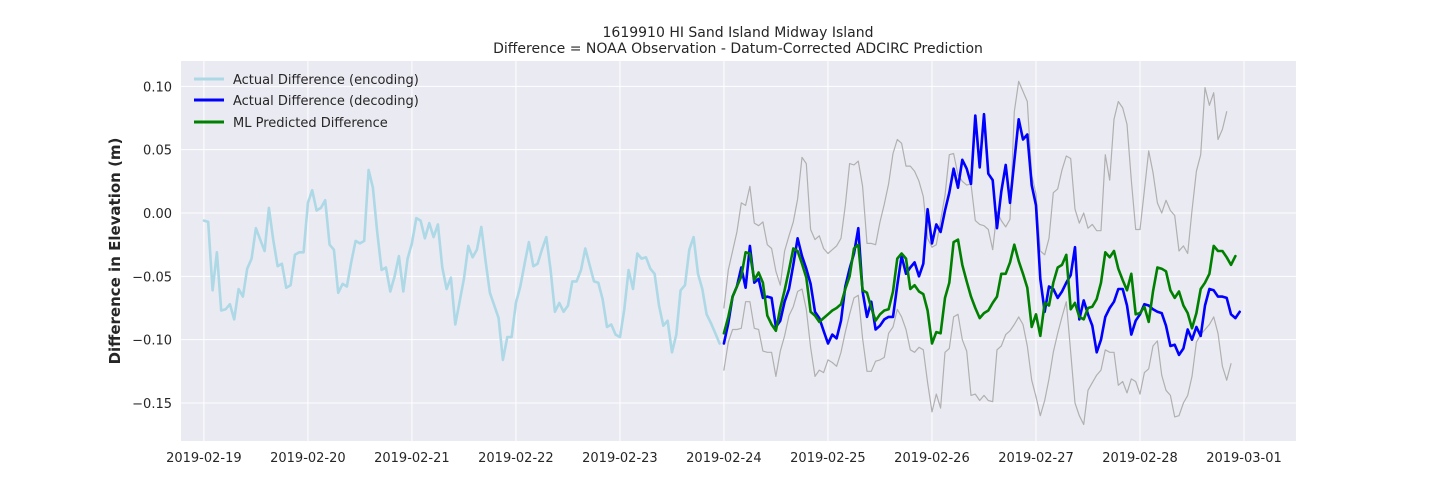 This screenshot has width=1440, height=504. Describe the element at coordinates (1036, 458) in the screenshot. I see `x-tick-label: 2019-02-27` at that location.